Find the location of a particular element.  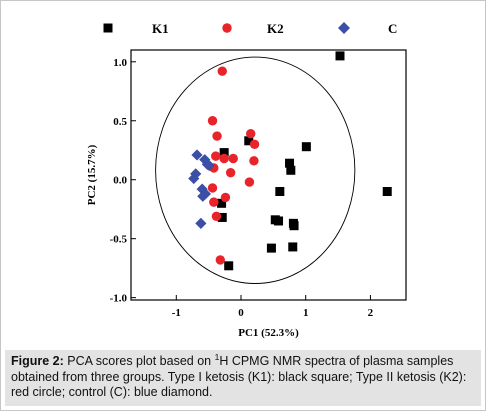

legend-marker-c is located at coordinates (344, 28).